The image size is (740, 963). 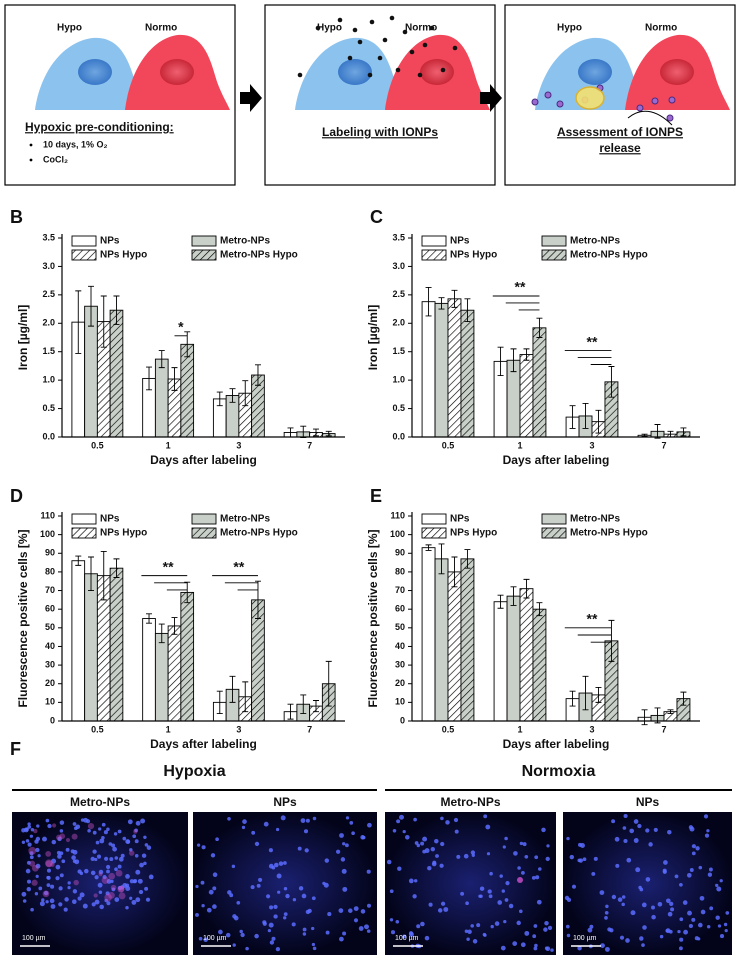 What do you see at coordinates (400, 627) in the screenshot?
I see `y-tick-label: 50` at bounding box center [400, 627].